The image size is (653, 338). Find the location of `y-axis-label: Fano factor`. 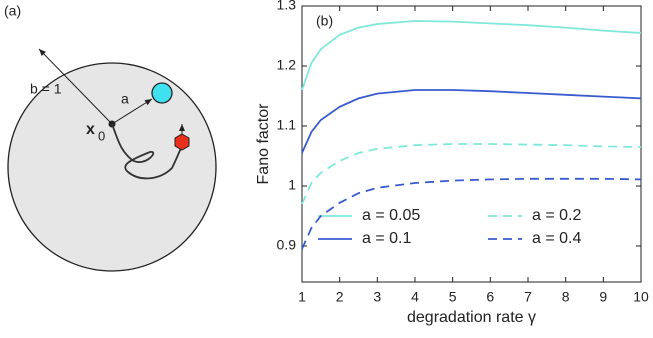

y-axis-label: Fano factor is located at coordinates (263, 144).